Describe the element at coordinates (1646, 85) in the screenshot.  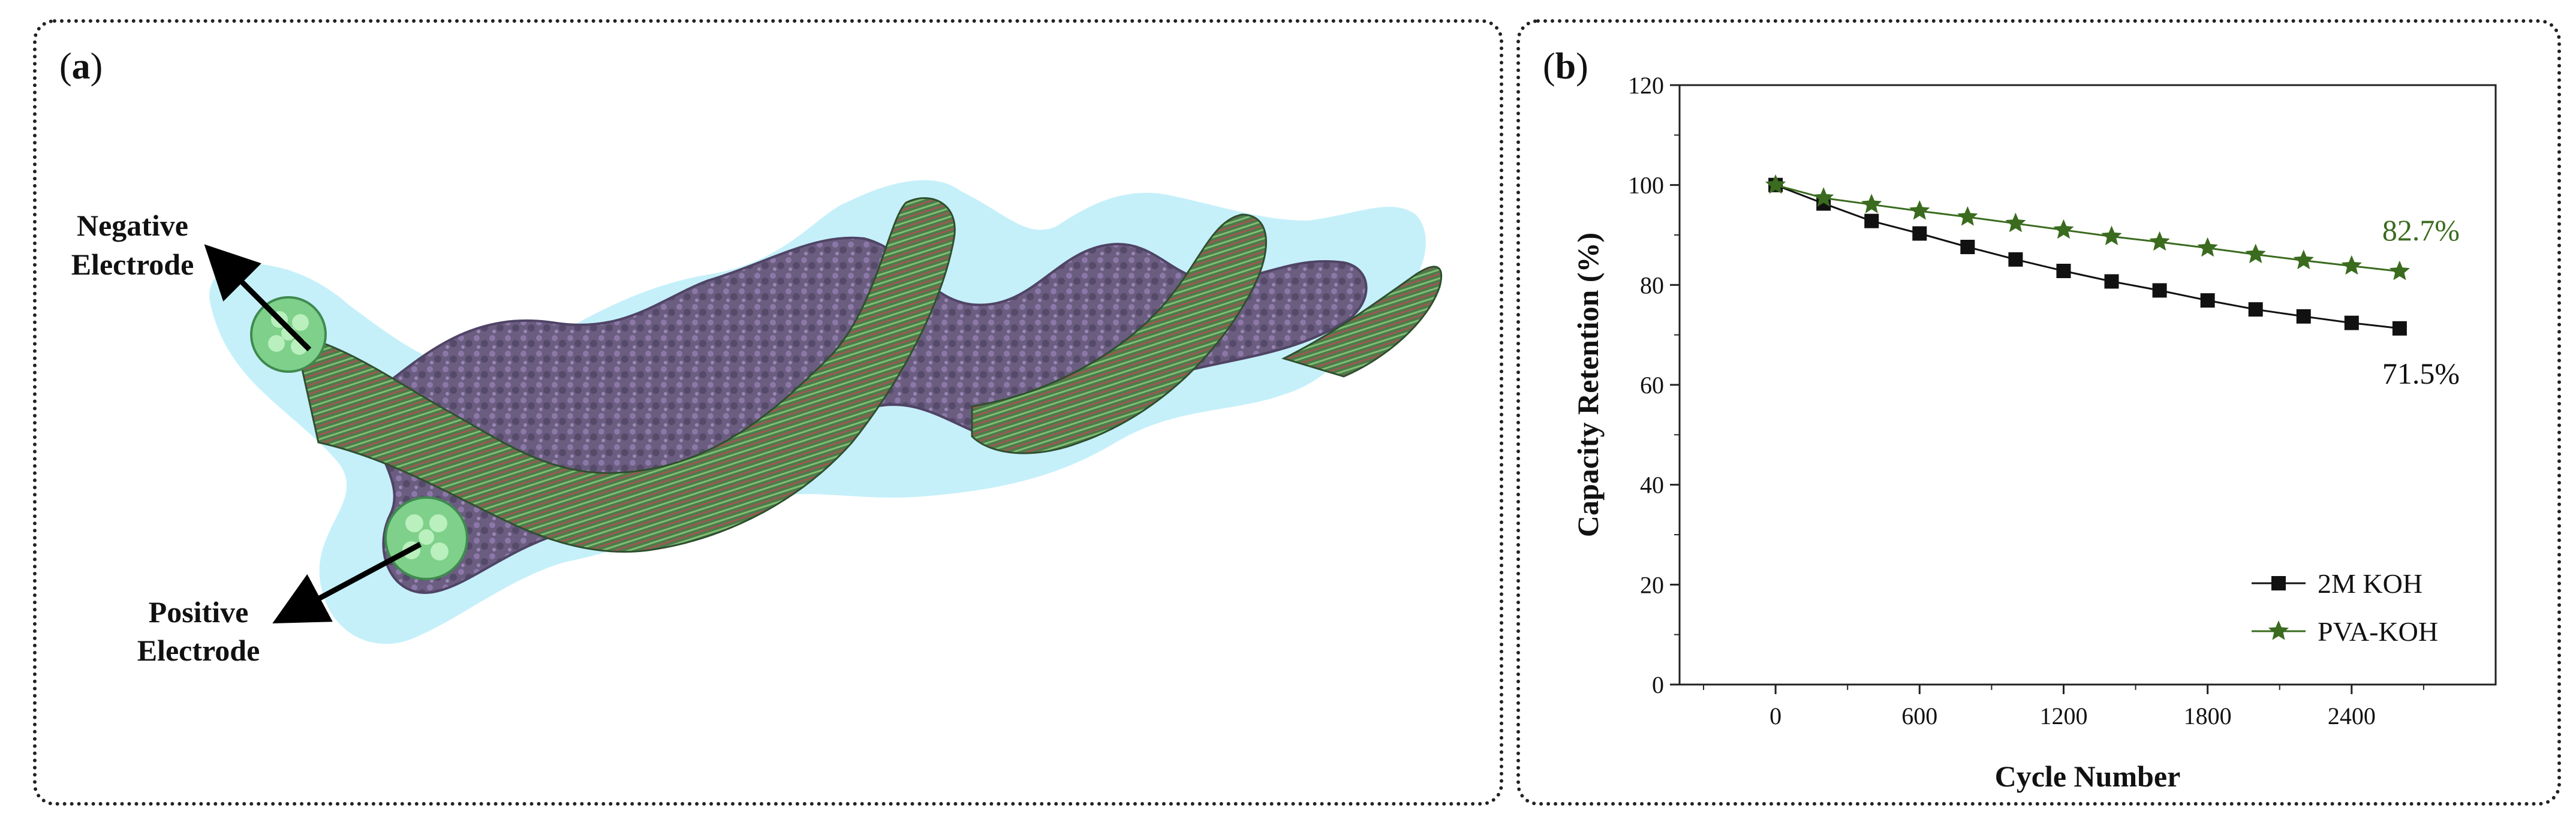
I see `y-tick-label: 120` at that location.